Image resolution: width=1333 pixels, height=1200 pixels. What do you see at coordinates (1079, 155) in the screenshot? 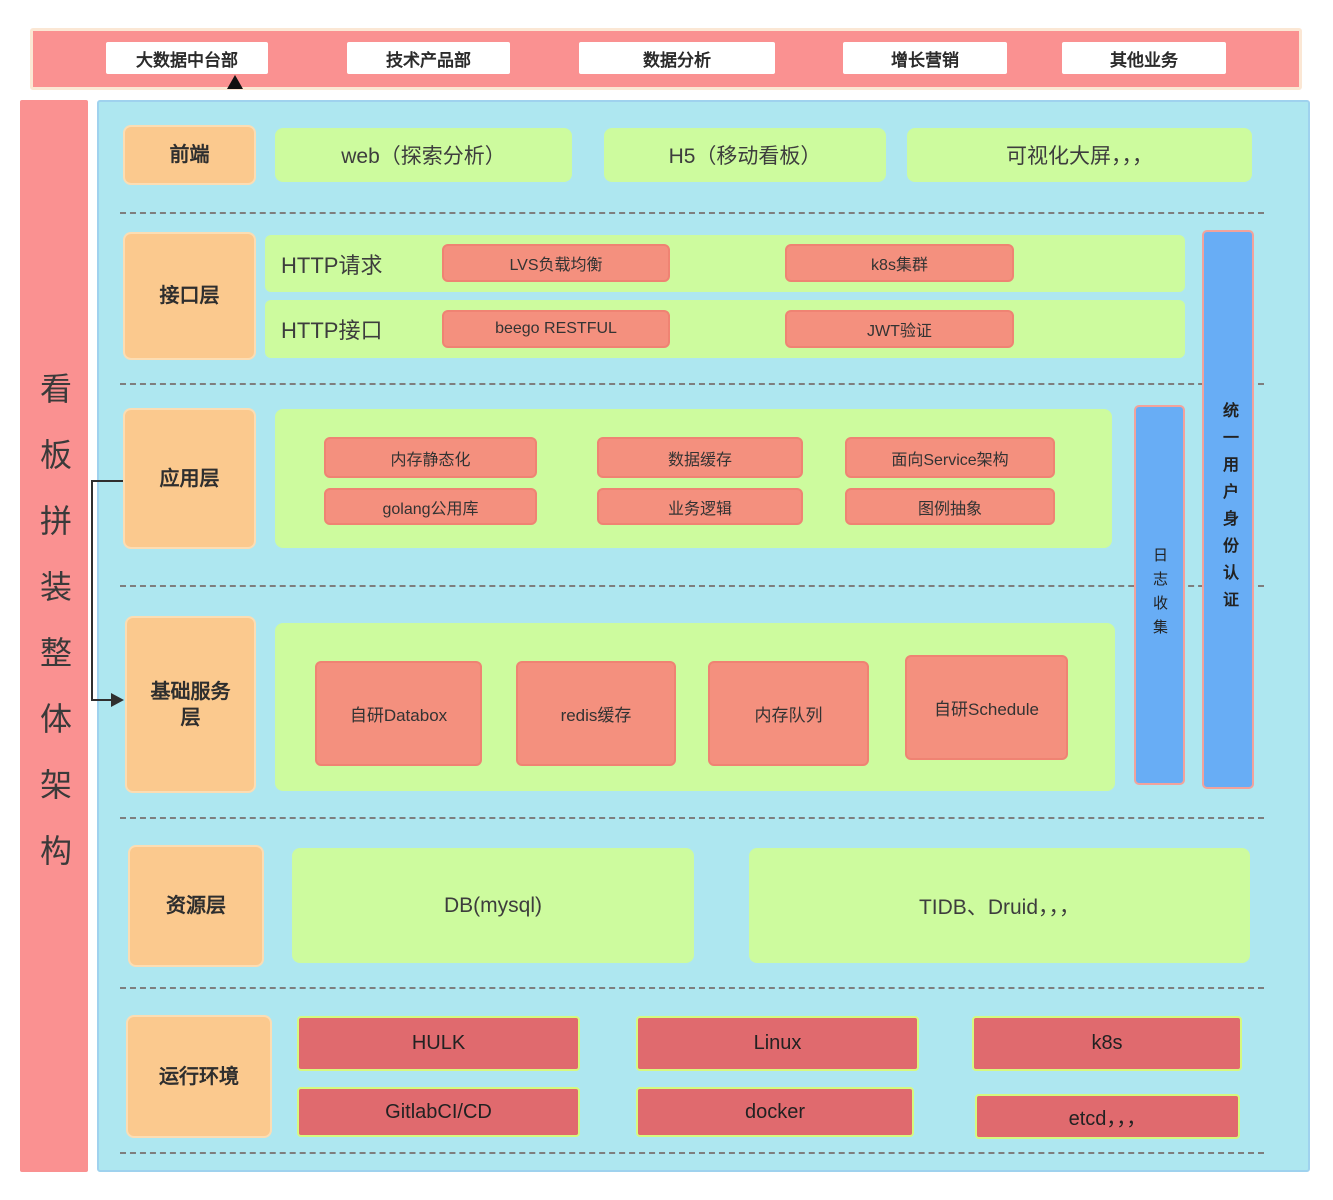
I see `node-screen: 可视化大屏，，，` at bounding box center [1079, 155].